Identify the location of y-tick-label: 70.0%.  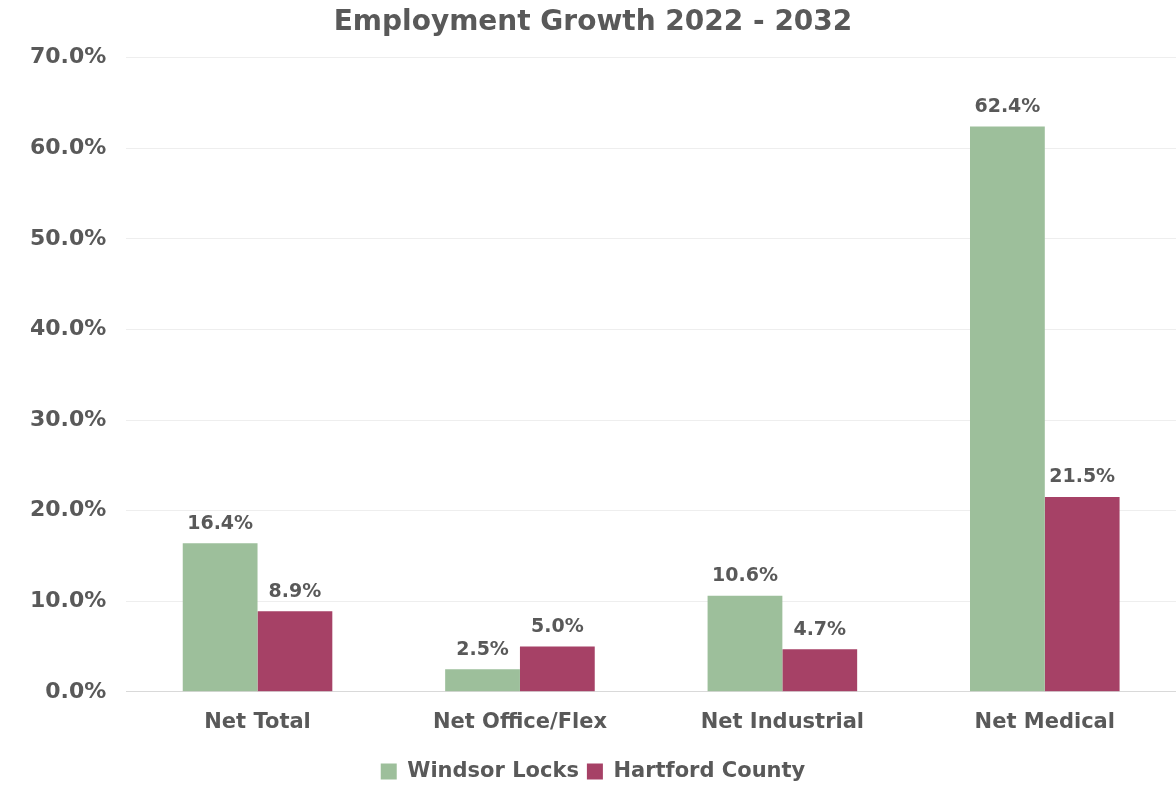
(68, 56).